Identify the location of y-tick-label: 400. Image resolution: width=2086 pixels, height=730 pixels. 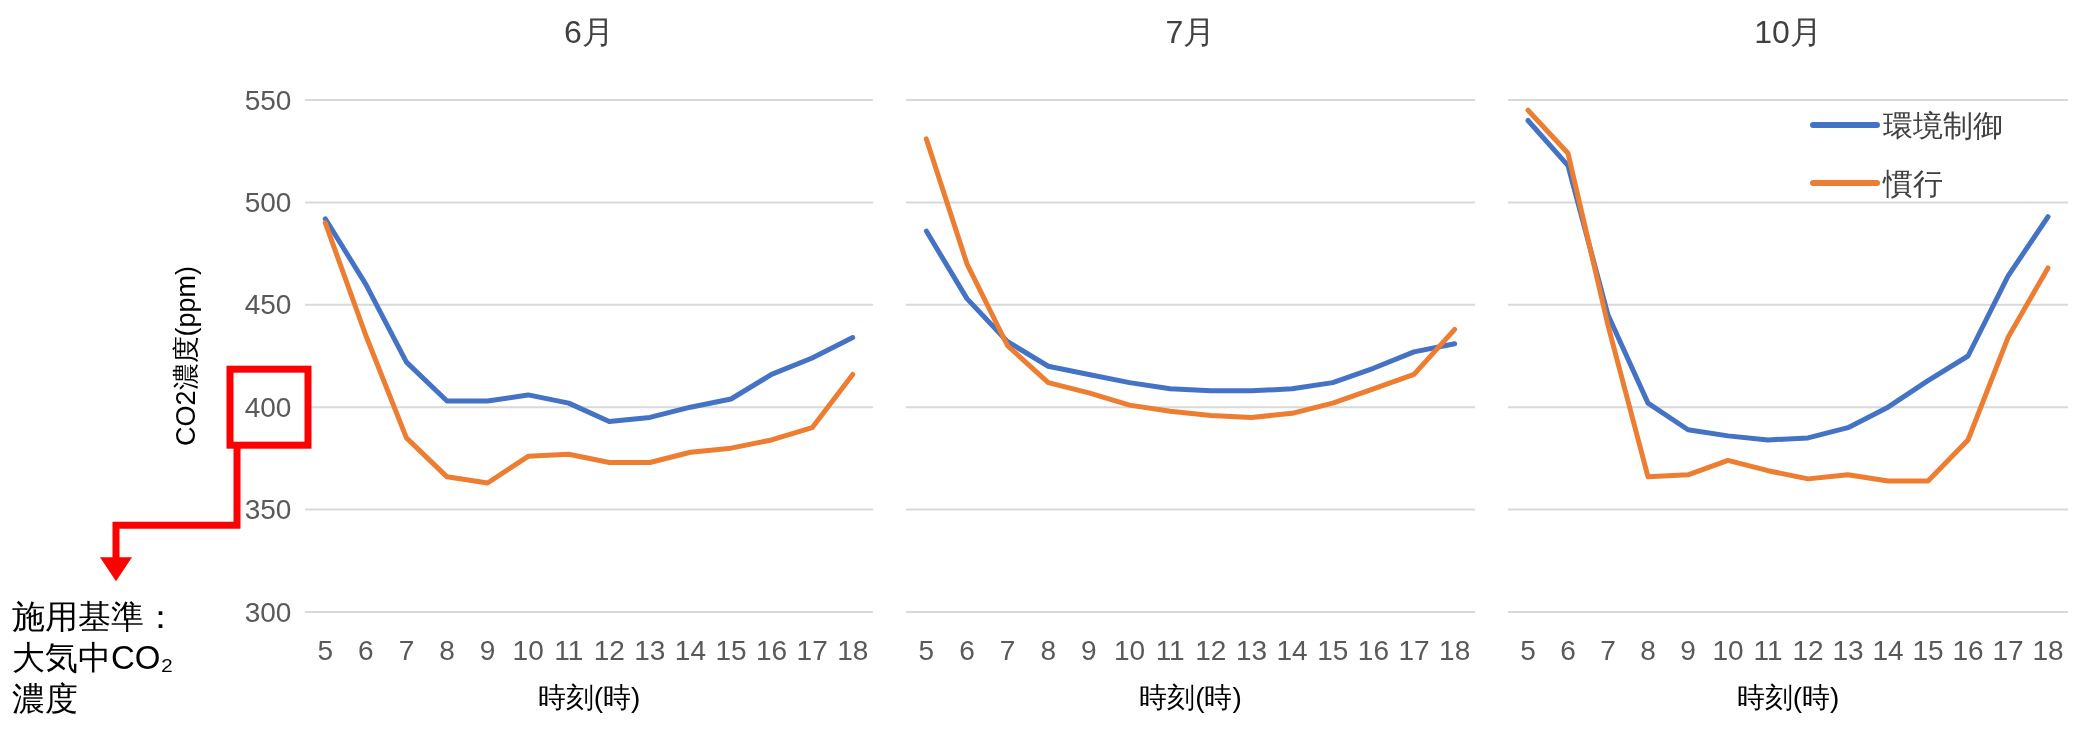
(268, 407).